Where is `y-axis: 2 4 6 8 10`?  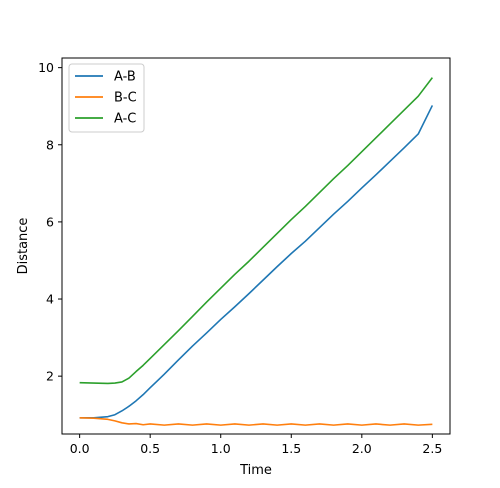 y-axis: 2 4 6 8 10 is located at coordinates (50, 222).